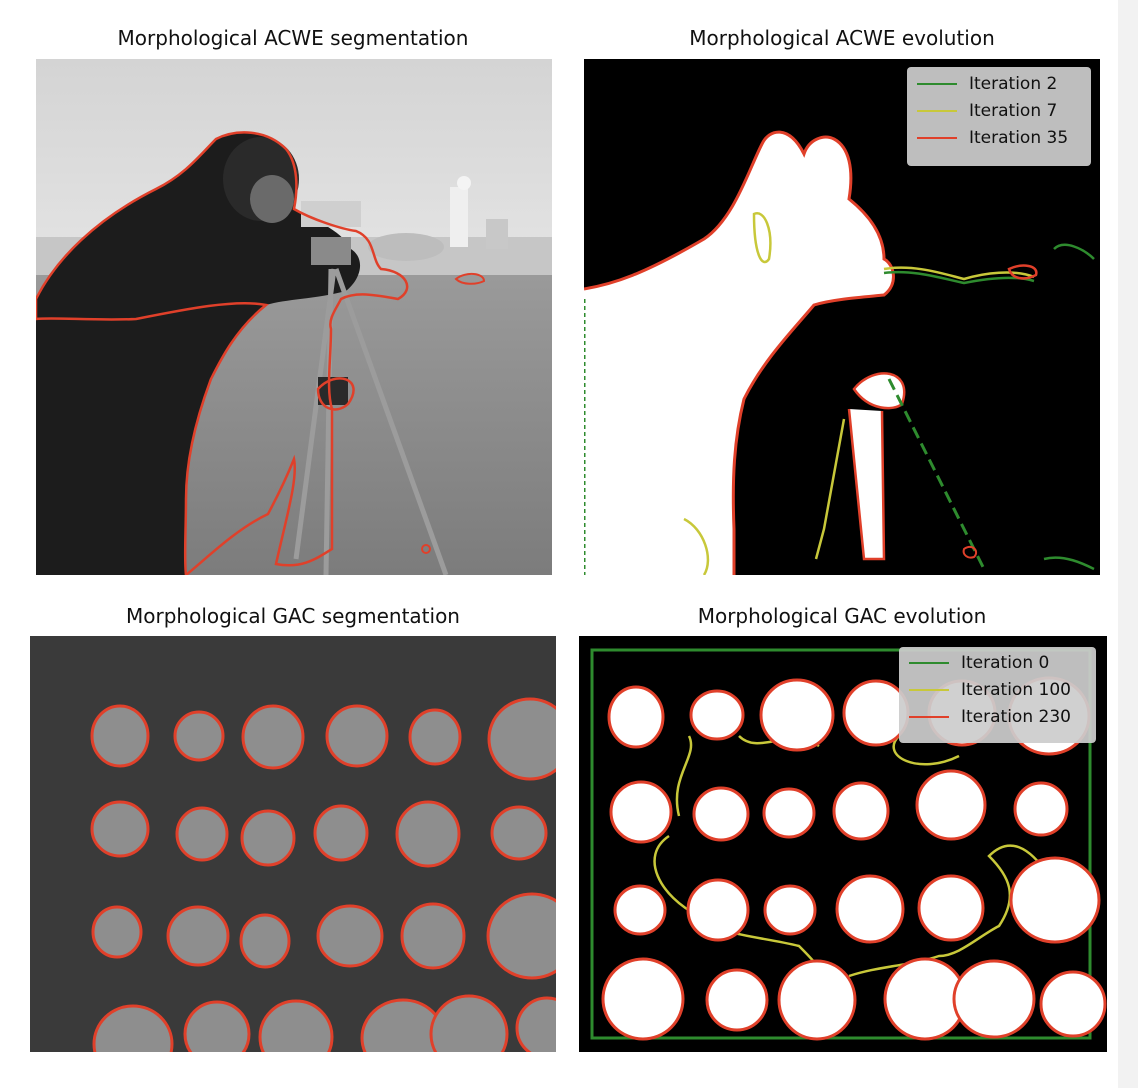 The image size is (1138, 1088). I want to click on legend-entry: Iteration 35, so click(999, 137).